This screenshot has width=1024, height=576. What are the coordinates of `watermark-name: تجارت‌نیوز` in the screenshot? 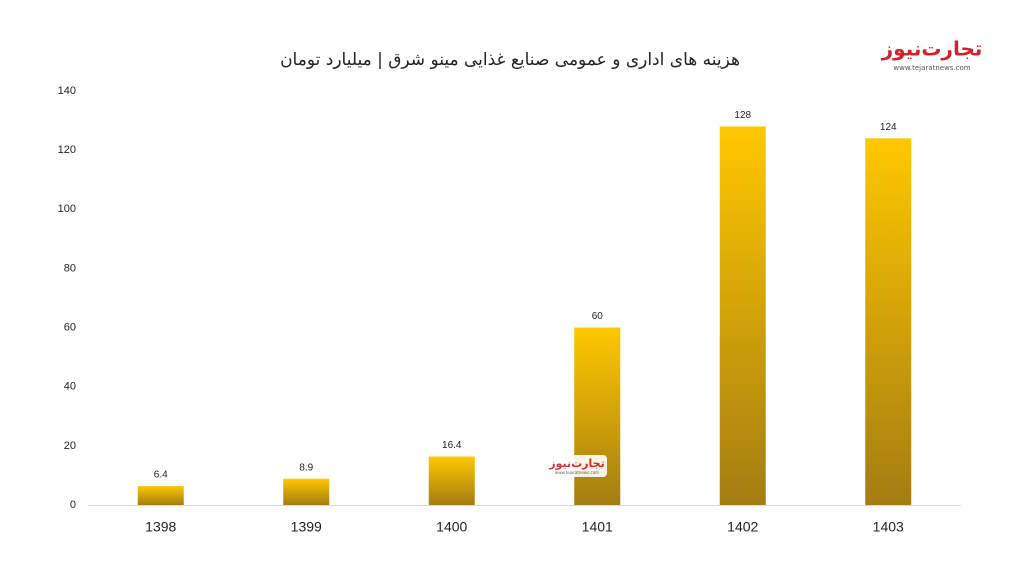 It's located at (576, 463).